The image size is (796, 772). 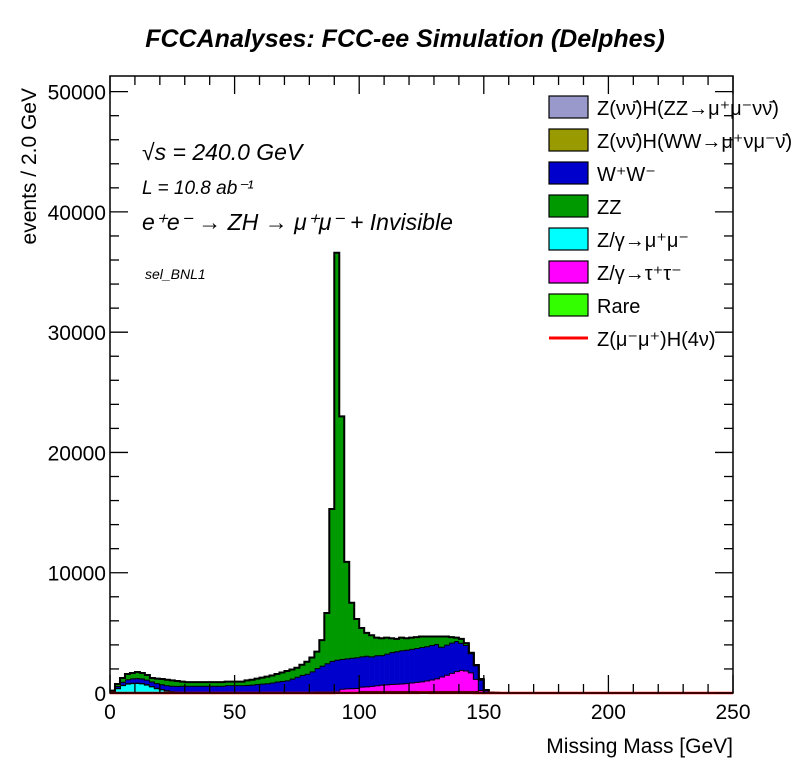 I want to click on annotation-sqrts: √s = 240.0 GeV, so click(x=223, y=152).